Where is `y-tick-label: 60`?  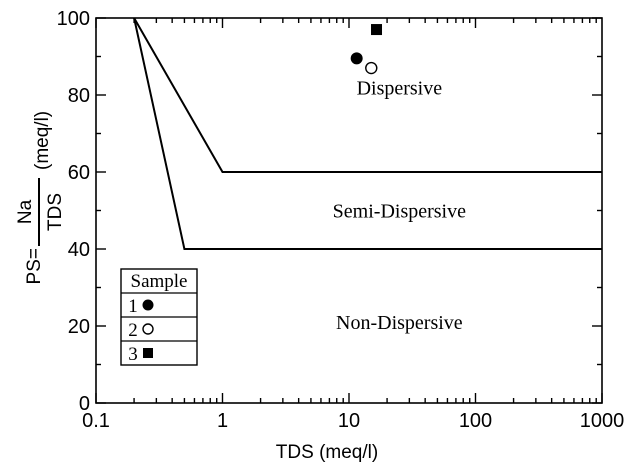
y-tick-label: 60 is located at coordinates (79, 173).